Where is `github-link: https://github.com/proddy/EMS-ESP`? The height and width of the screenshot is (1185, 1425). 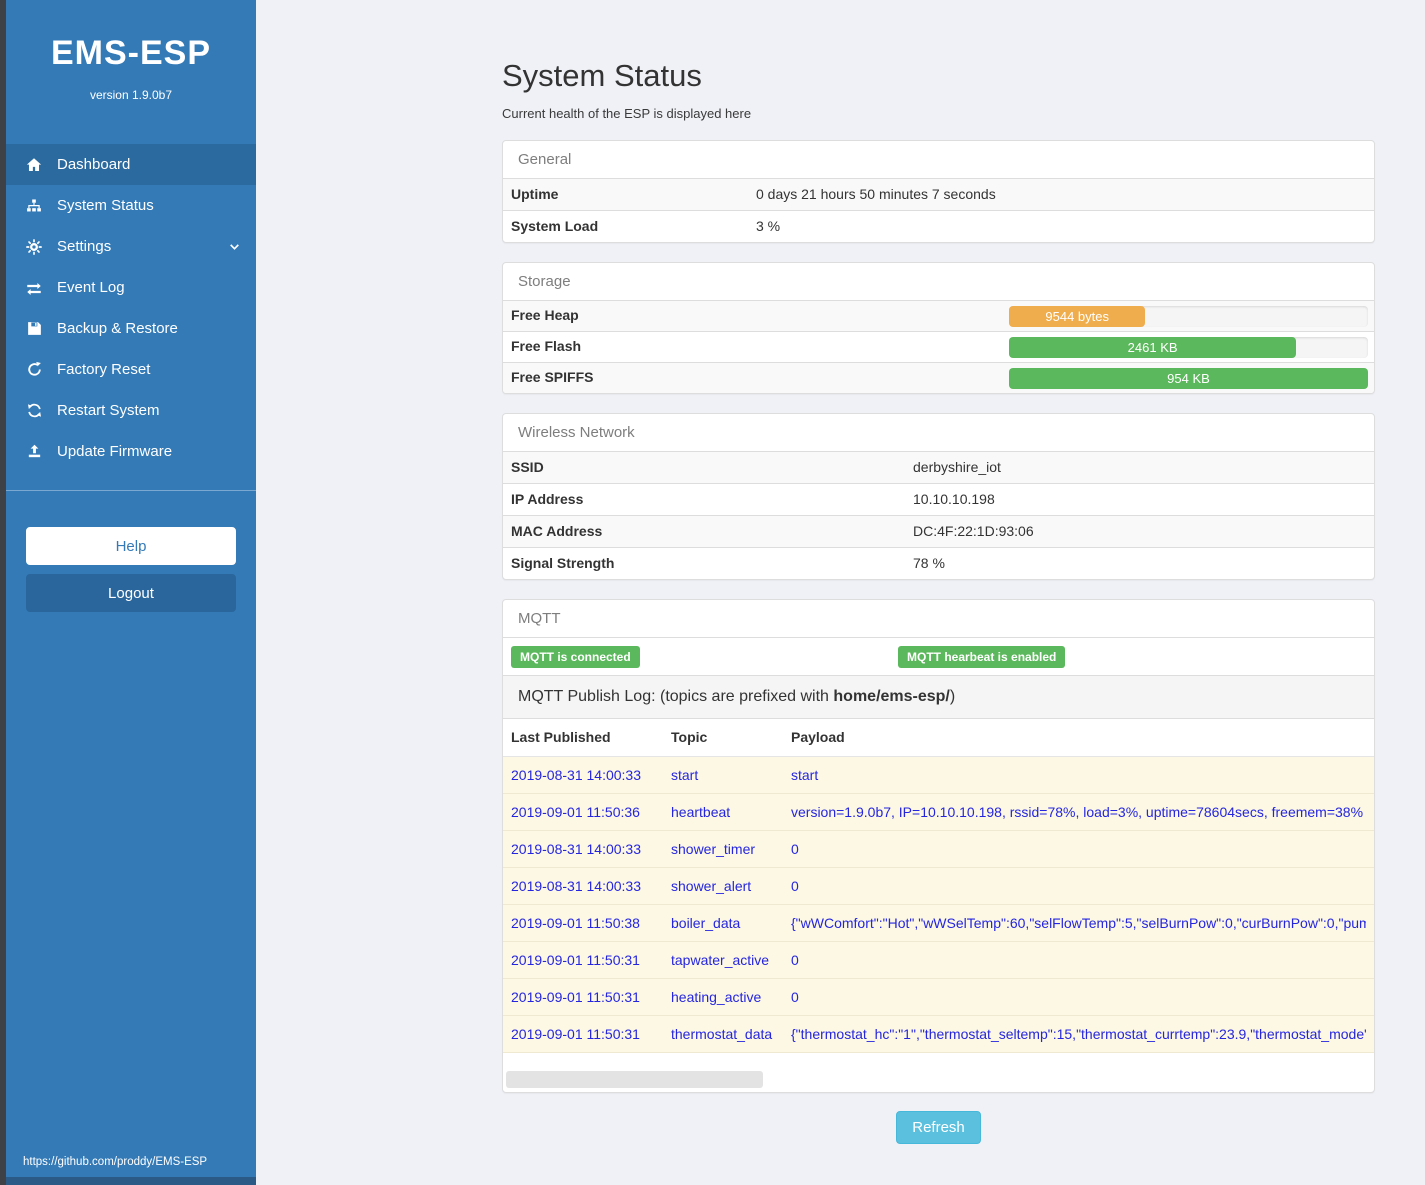 github-link: https://github.com/proddy/EMS-ESP is located at coordinates (115, 1162).